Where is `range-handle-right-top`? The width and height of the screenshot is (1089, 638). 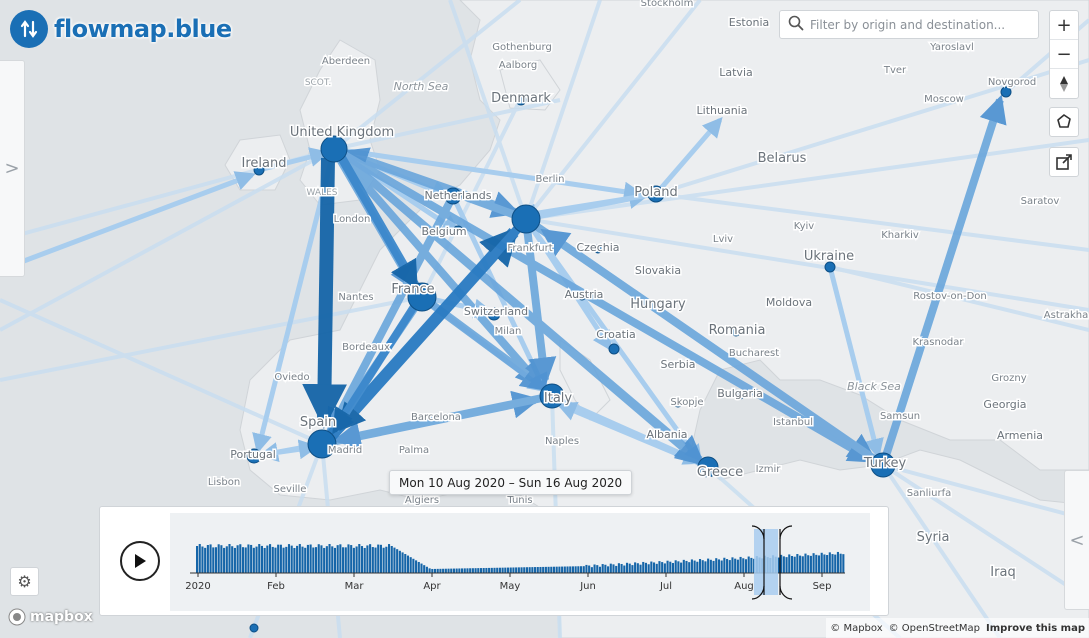
range-handle-right-top is located at coordinates (786, 532).